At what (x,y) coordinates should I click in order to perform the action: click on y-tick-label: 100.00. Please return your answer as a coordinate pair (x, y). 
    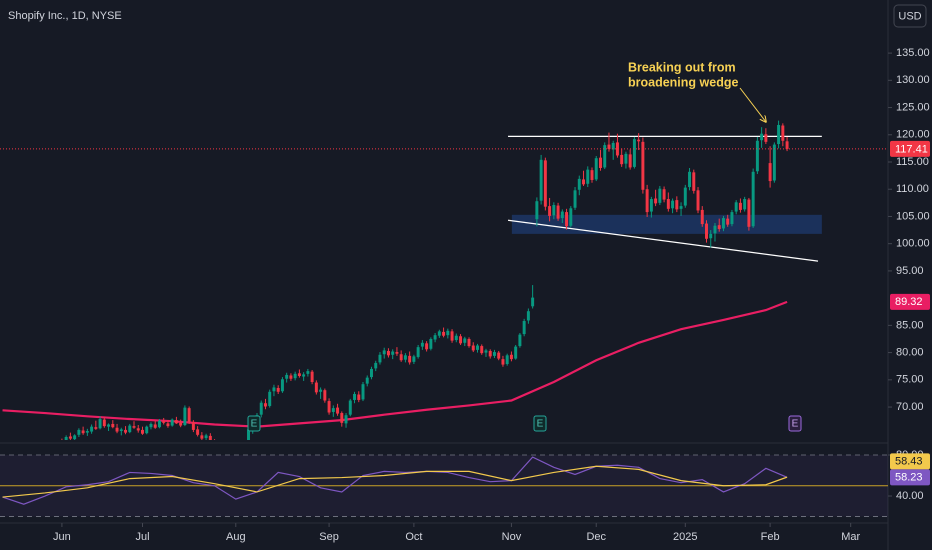
    Looking at the image, I should click on (913, 244).